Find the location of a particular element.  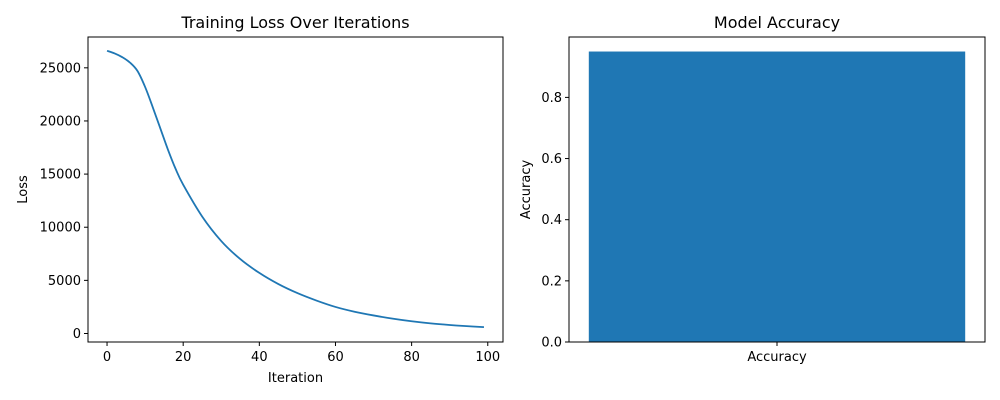

loss-y-tick-label: 25000 is located at coordinates (60, 68).